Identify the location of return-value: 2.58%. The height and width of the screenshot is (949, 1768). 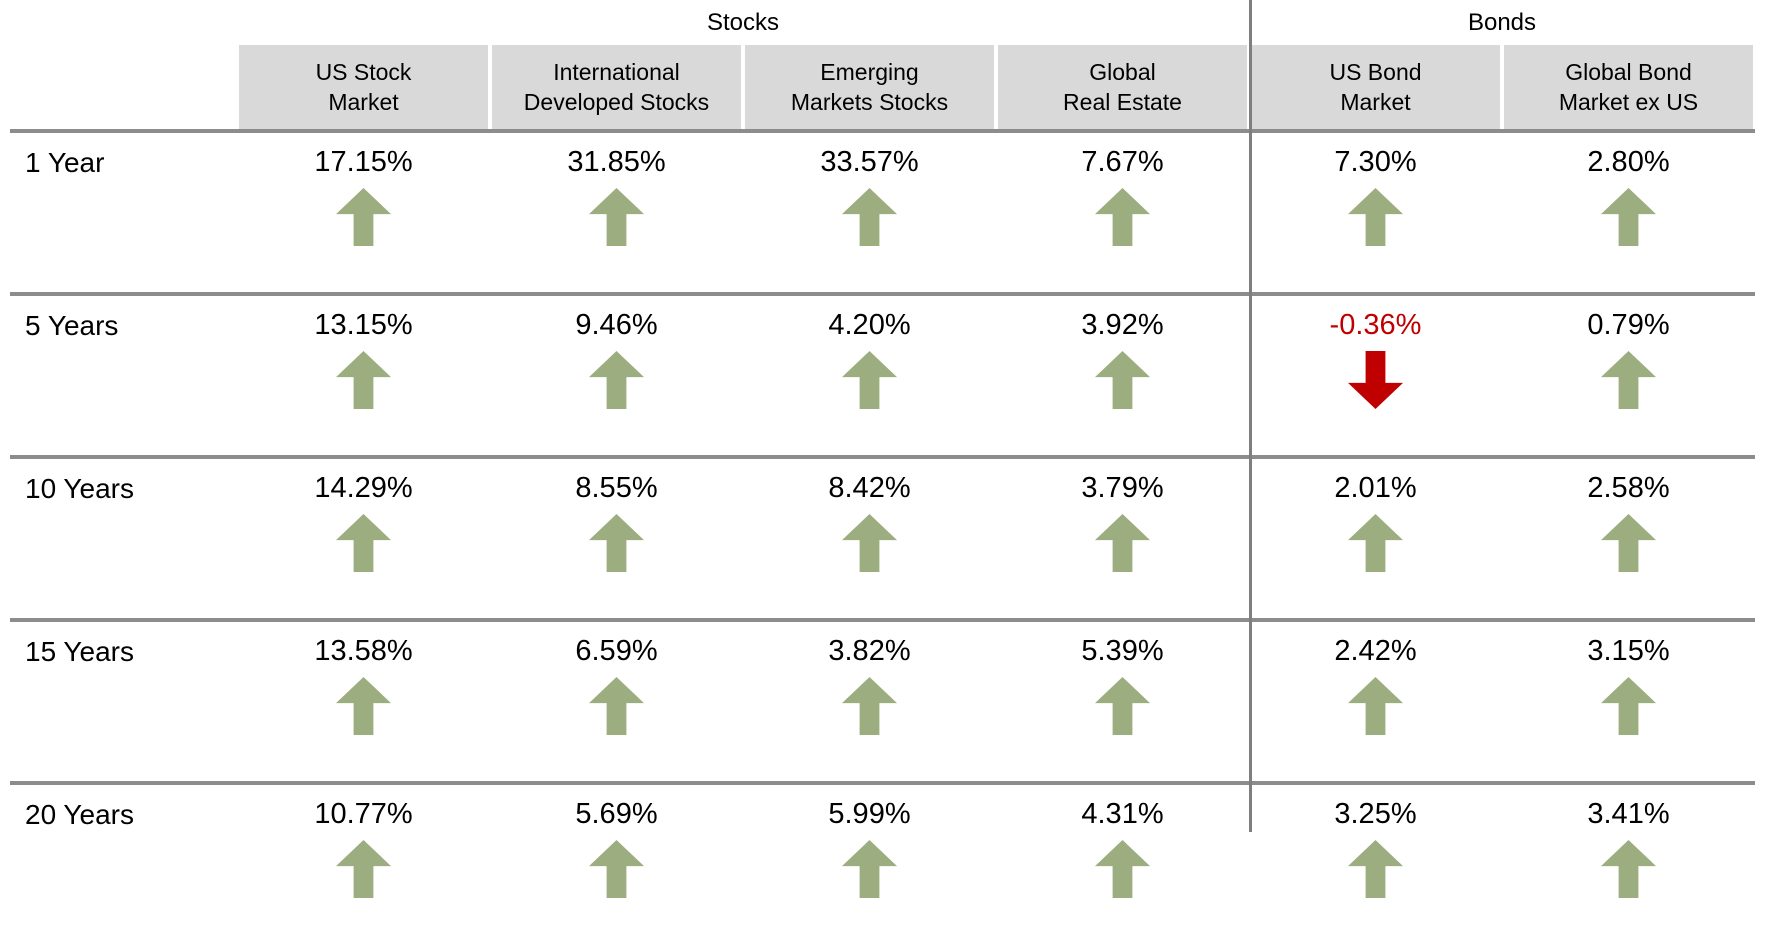
(1628, 488).